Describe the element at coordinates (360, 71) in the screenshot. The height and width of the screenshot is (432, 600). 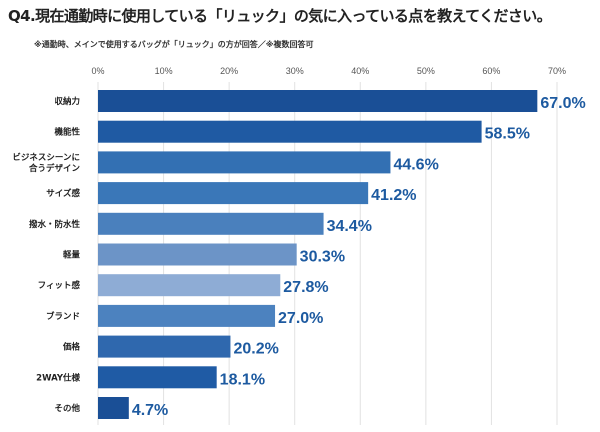
I see `tick-label: 40%` at that location.